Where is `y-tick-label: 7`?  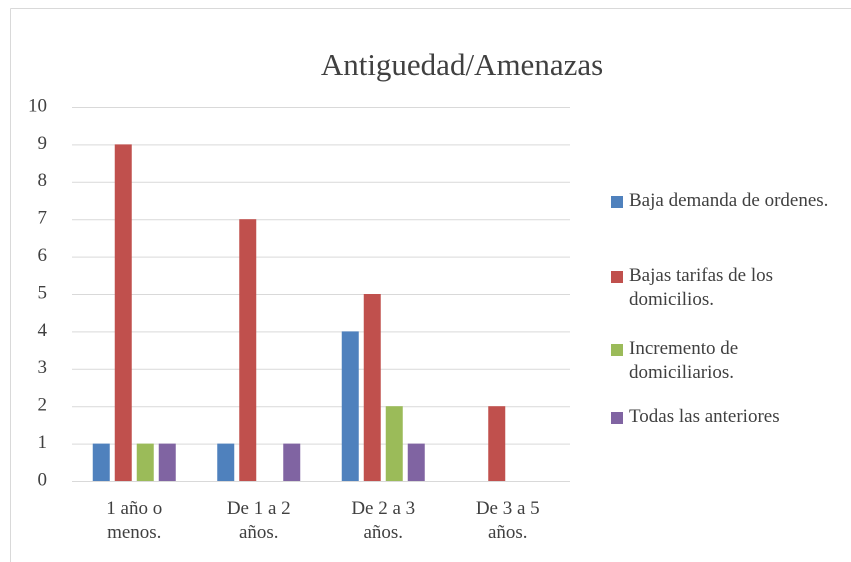 y-tick-label: 7 is located at coordinates (43, 218).